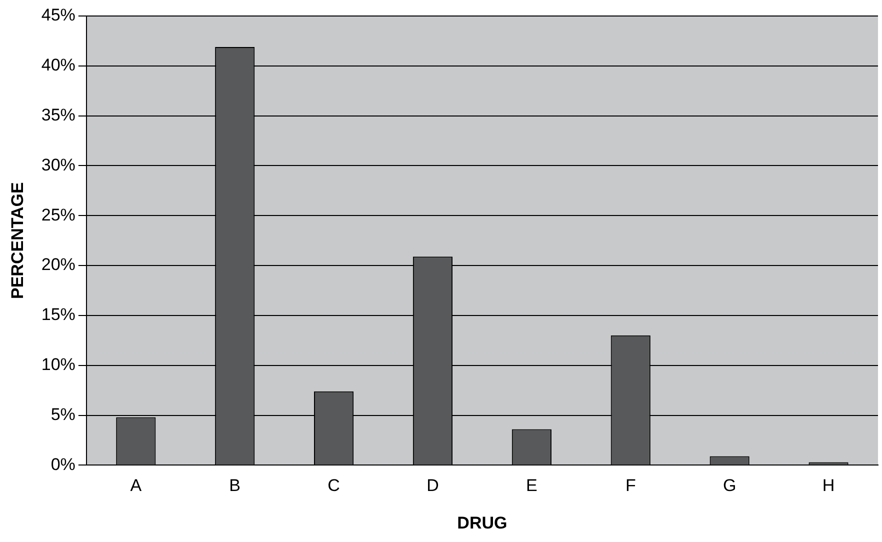 Image resolution: width=882 pixels, height=542 pixels. What do you see at coordinates (235, 486) in the screenshot?
I see `x-tick-label: B` at bounding box center [235, 486].